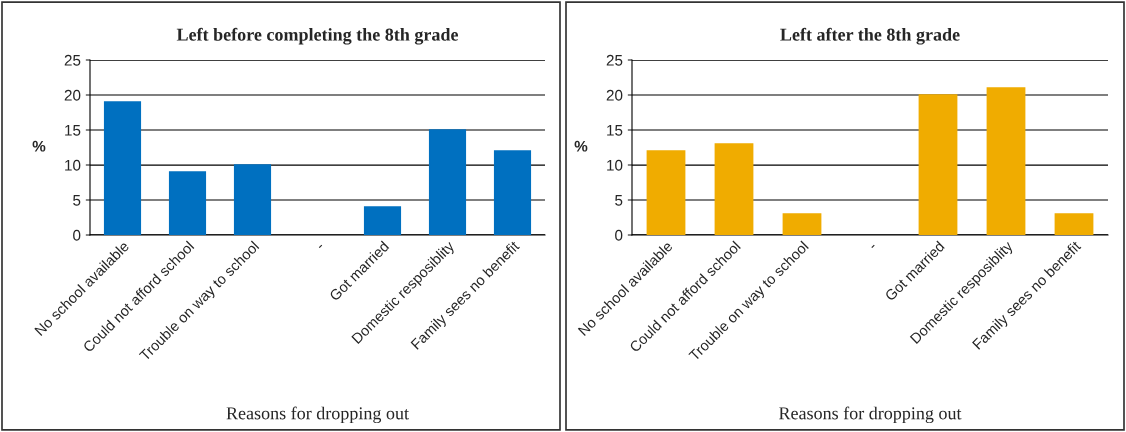 Image resolution: width=1126 pixels, height=432 pixels. Describe the element at coordinates (870, 36) in the screenshot. I see `chart-title: Left after the 8th grade` at that location.